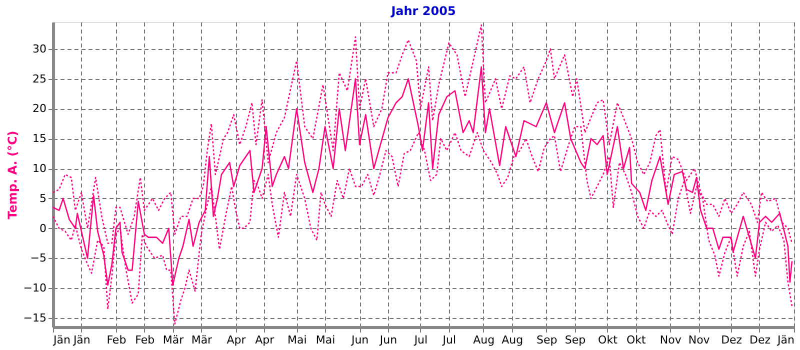 The image size is (800, 350). I want to click on y-tick-label: 25, so click(39, 79).